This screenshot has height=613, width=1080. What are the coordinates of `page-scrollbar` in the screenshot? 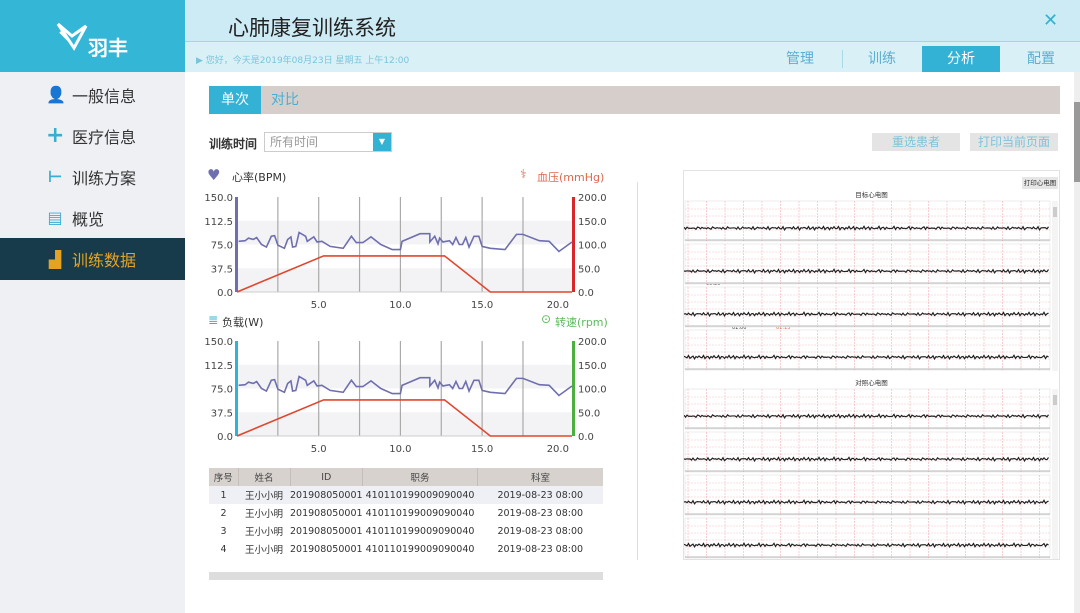 It's located at (1077, 342).